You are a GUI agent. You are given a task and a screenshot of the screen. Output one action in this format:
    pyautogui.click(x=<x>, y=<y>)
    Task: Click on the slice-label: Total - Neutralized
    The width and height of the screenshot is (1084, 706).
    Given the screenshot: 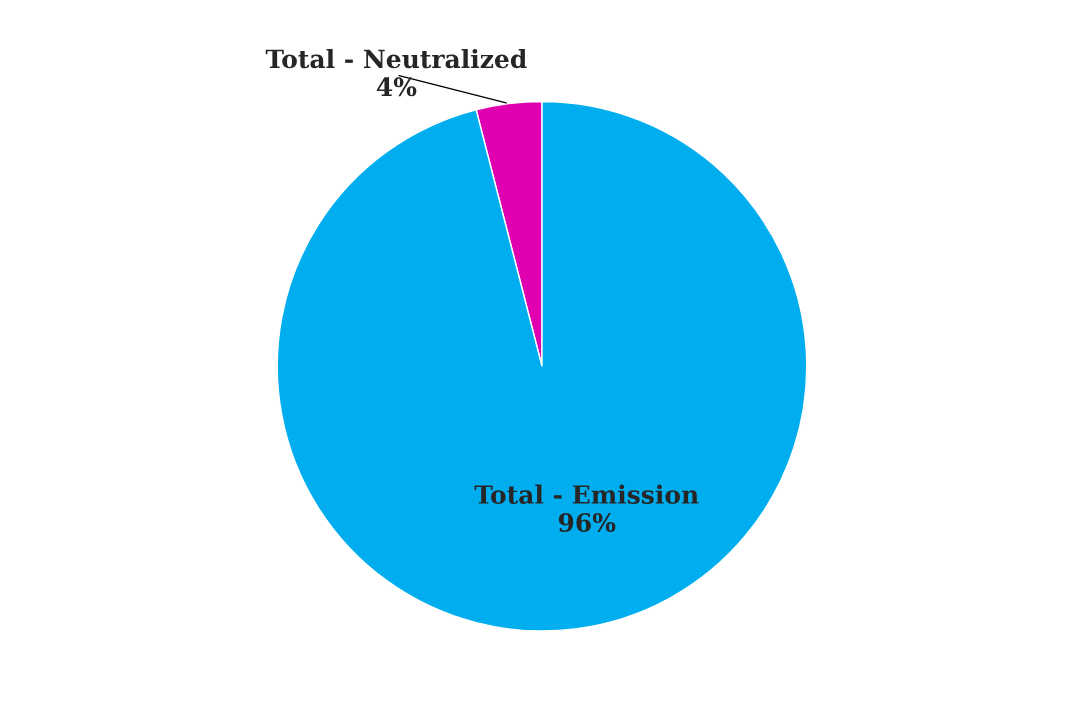 What is the action you would take?
    pyautogui.click(x=396, y=58)
    